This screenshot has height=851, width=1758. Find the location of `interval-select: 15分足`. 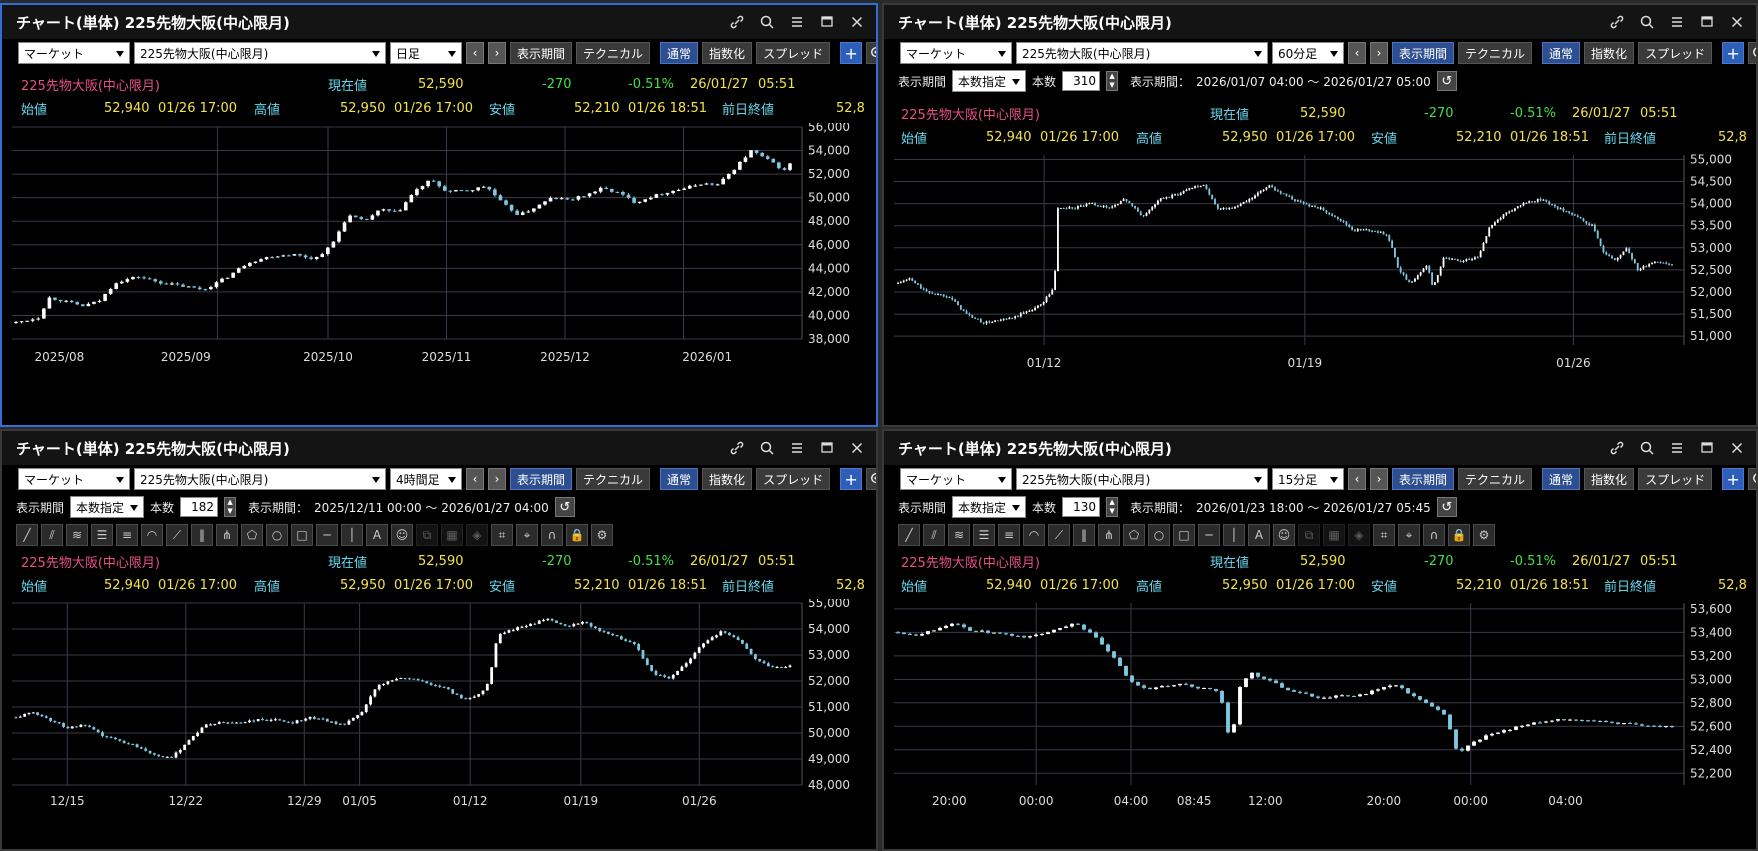

interval-select: 15分足 is located at coordinates (1308, 479).